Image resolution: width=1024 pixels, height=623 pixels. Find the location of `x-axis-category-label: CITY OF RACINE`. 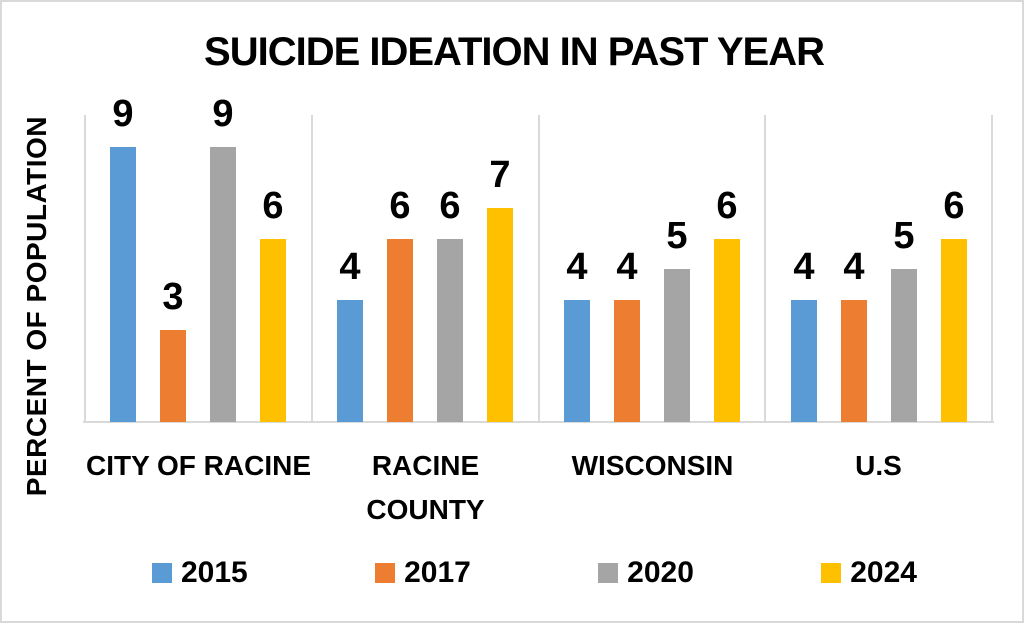

x-axis-category-label: CITY OF RACINE is located at coordinates (198, 466).